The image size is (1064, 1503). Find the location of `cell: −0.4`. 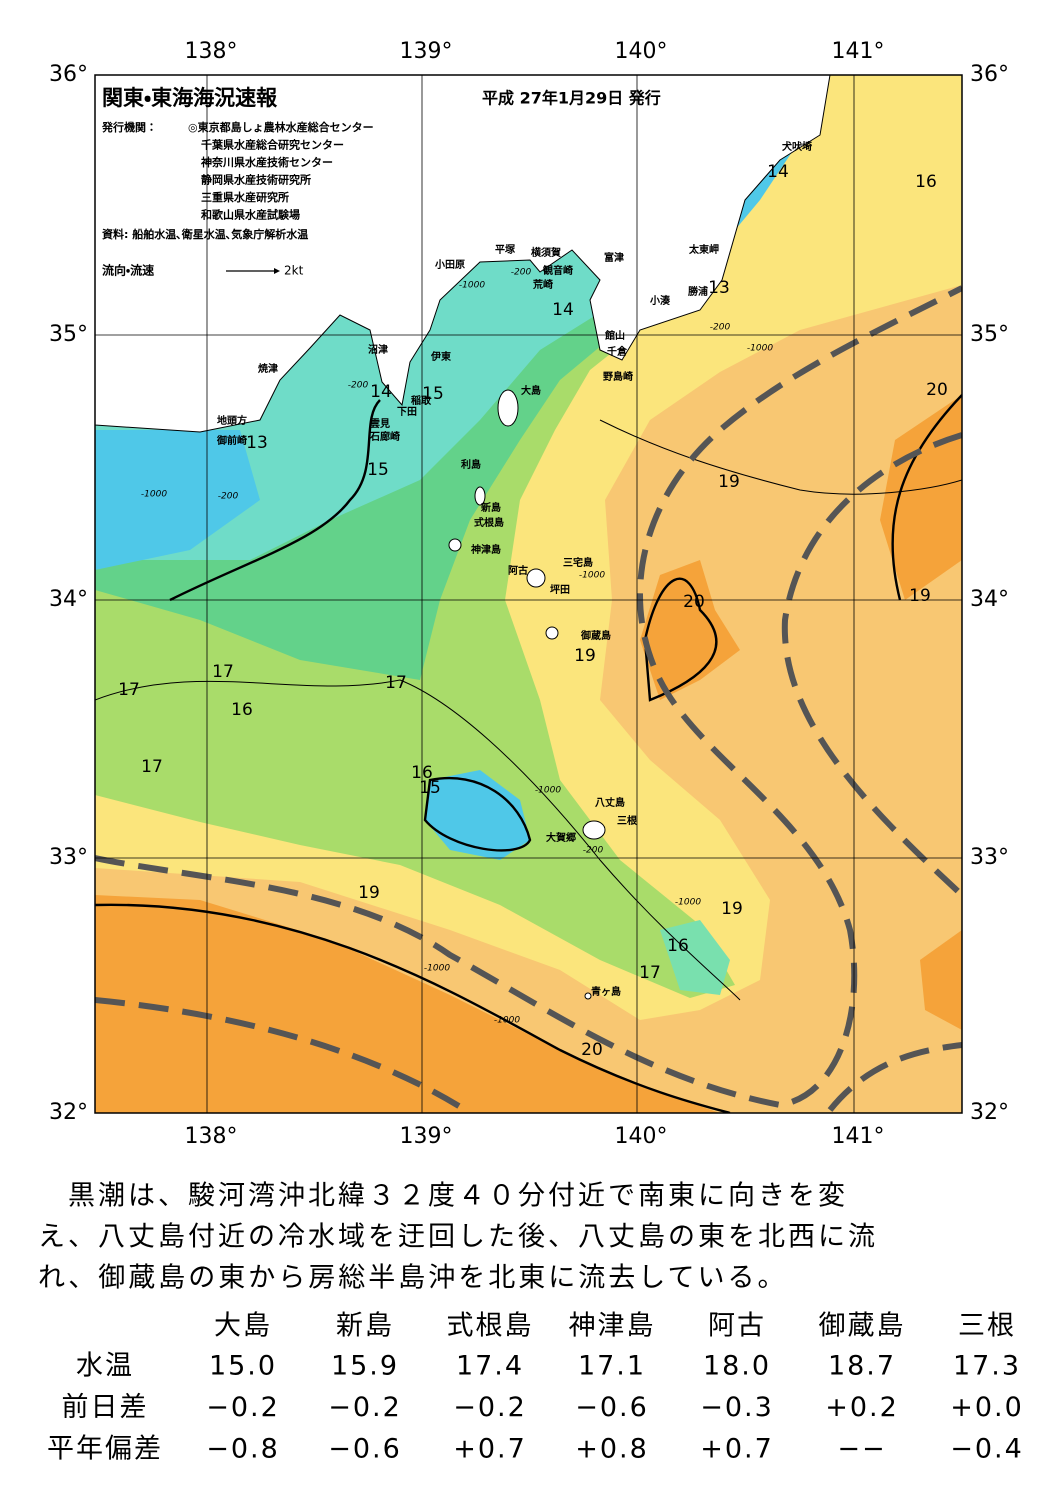

cell: −0.4 is located at coordinates (987, 1449).